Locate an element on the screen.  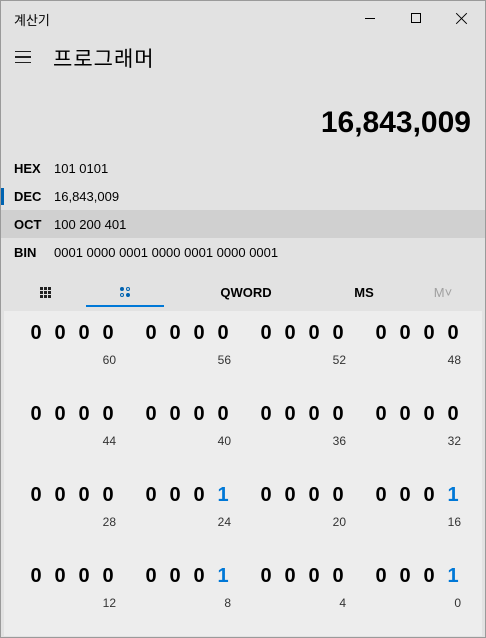
close-button is located at coordinates (462, 18).